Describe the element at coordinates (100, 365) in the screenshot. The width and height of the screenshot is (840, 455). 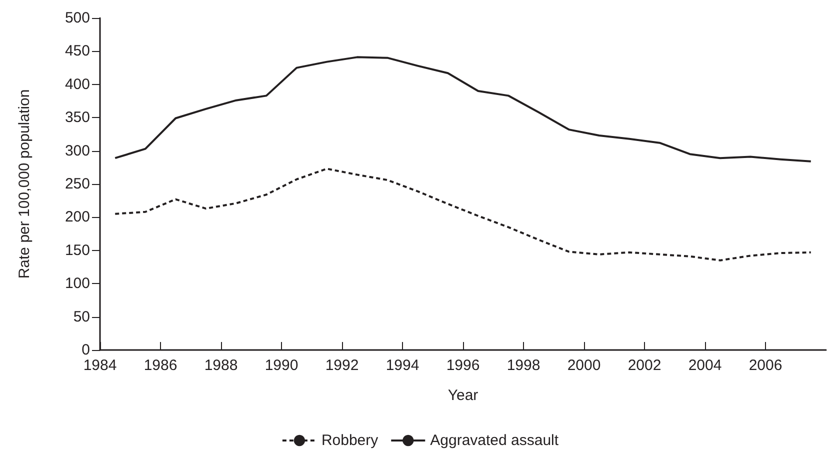
I see `x-tick-label: 1984` at that location.